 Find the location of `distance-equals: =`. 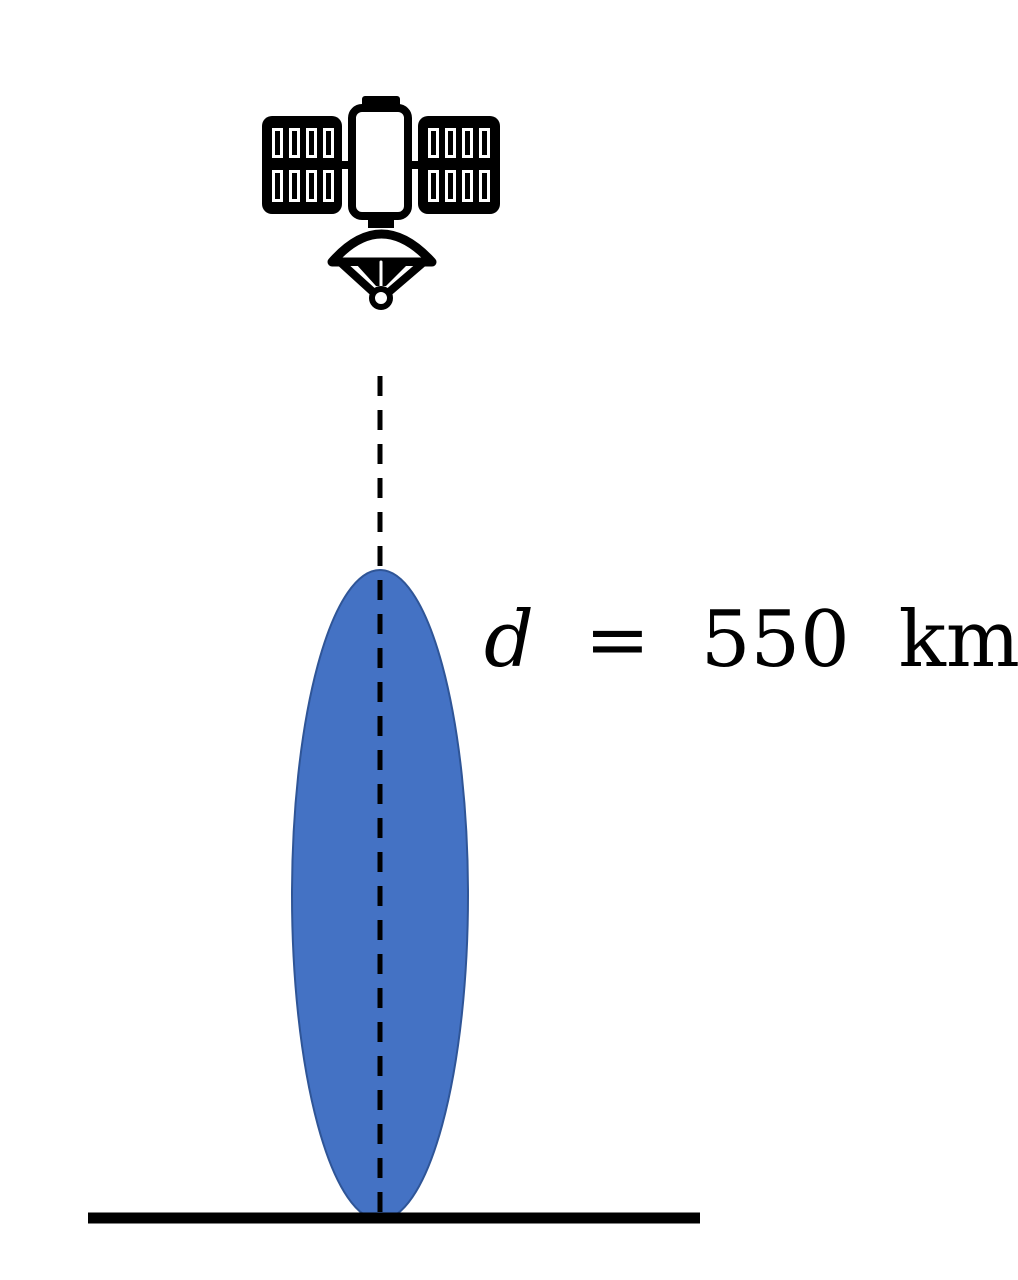

distance-equals: = is located at coordinates (617, 640).